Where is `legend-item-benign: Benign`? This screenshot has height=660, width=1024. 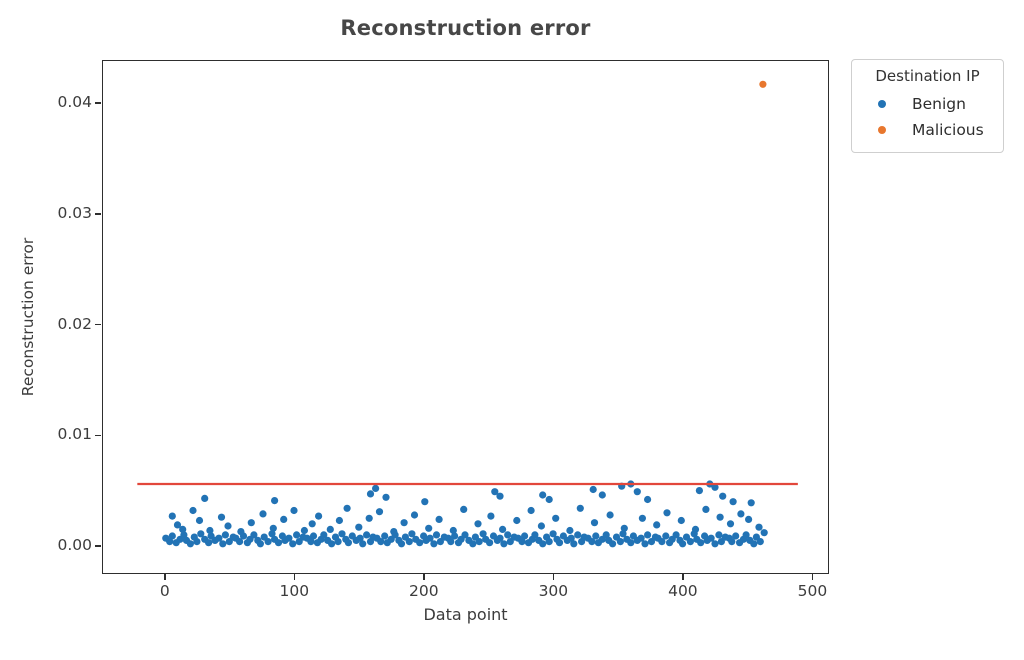 legend-item-benign: Benign is located at coordinates (927, 104).